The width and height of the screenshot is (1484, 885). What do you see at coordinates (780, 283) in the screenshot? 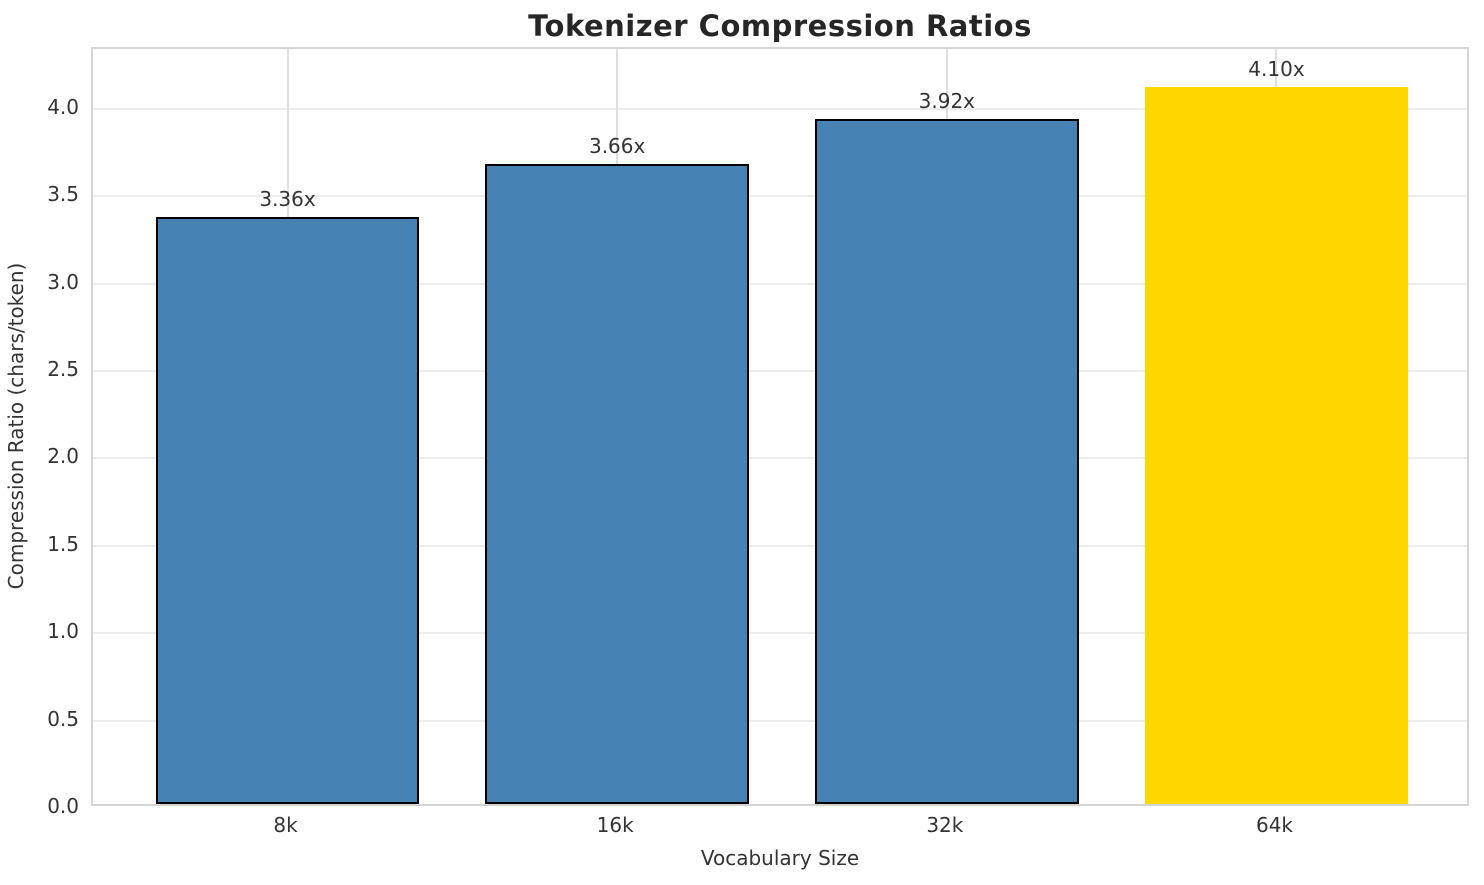
I see `gridline-horizontal-3.0` at bounding box center [780, 283].